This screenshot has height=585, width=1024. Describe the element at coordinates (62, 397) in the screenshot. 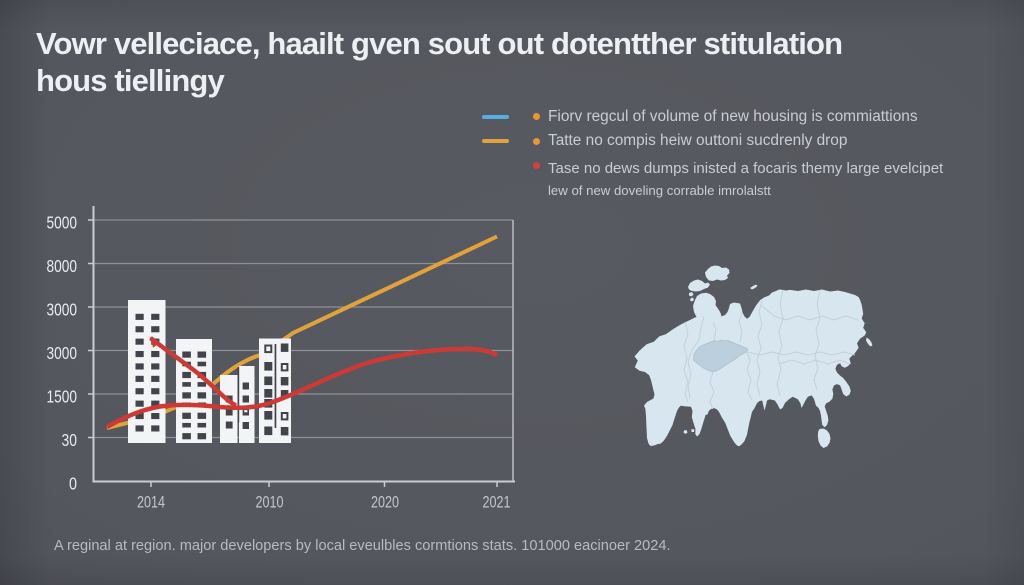

I see `svg-text: 1500` at that location.